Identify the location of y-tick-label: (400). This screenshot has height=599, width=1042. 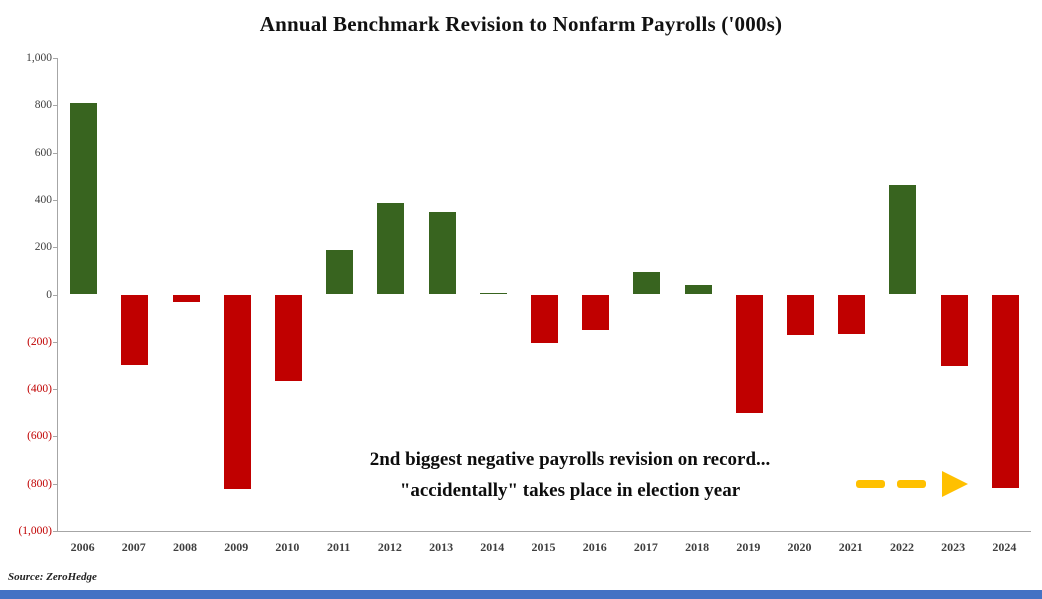
(39, 389).